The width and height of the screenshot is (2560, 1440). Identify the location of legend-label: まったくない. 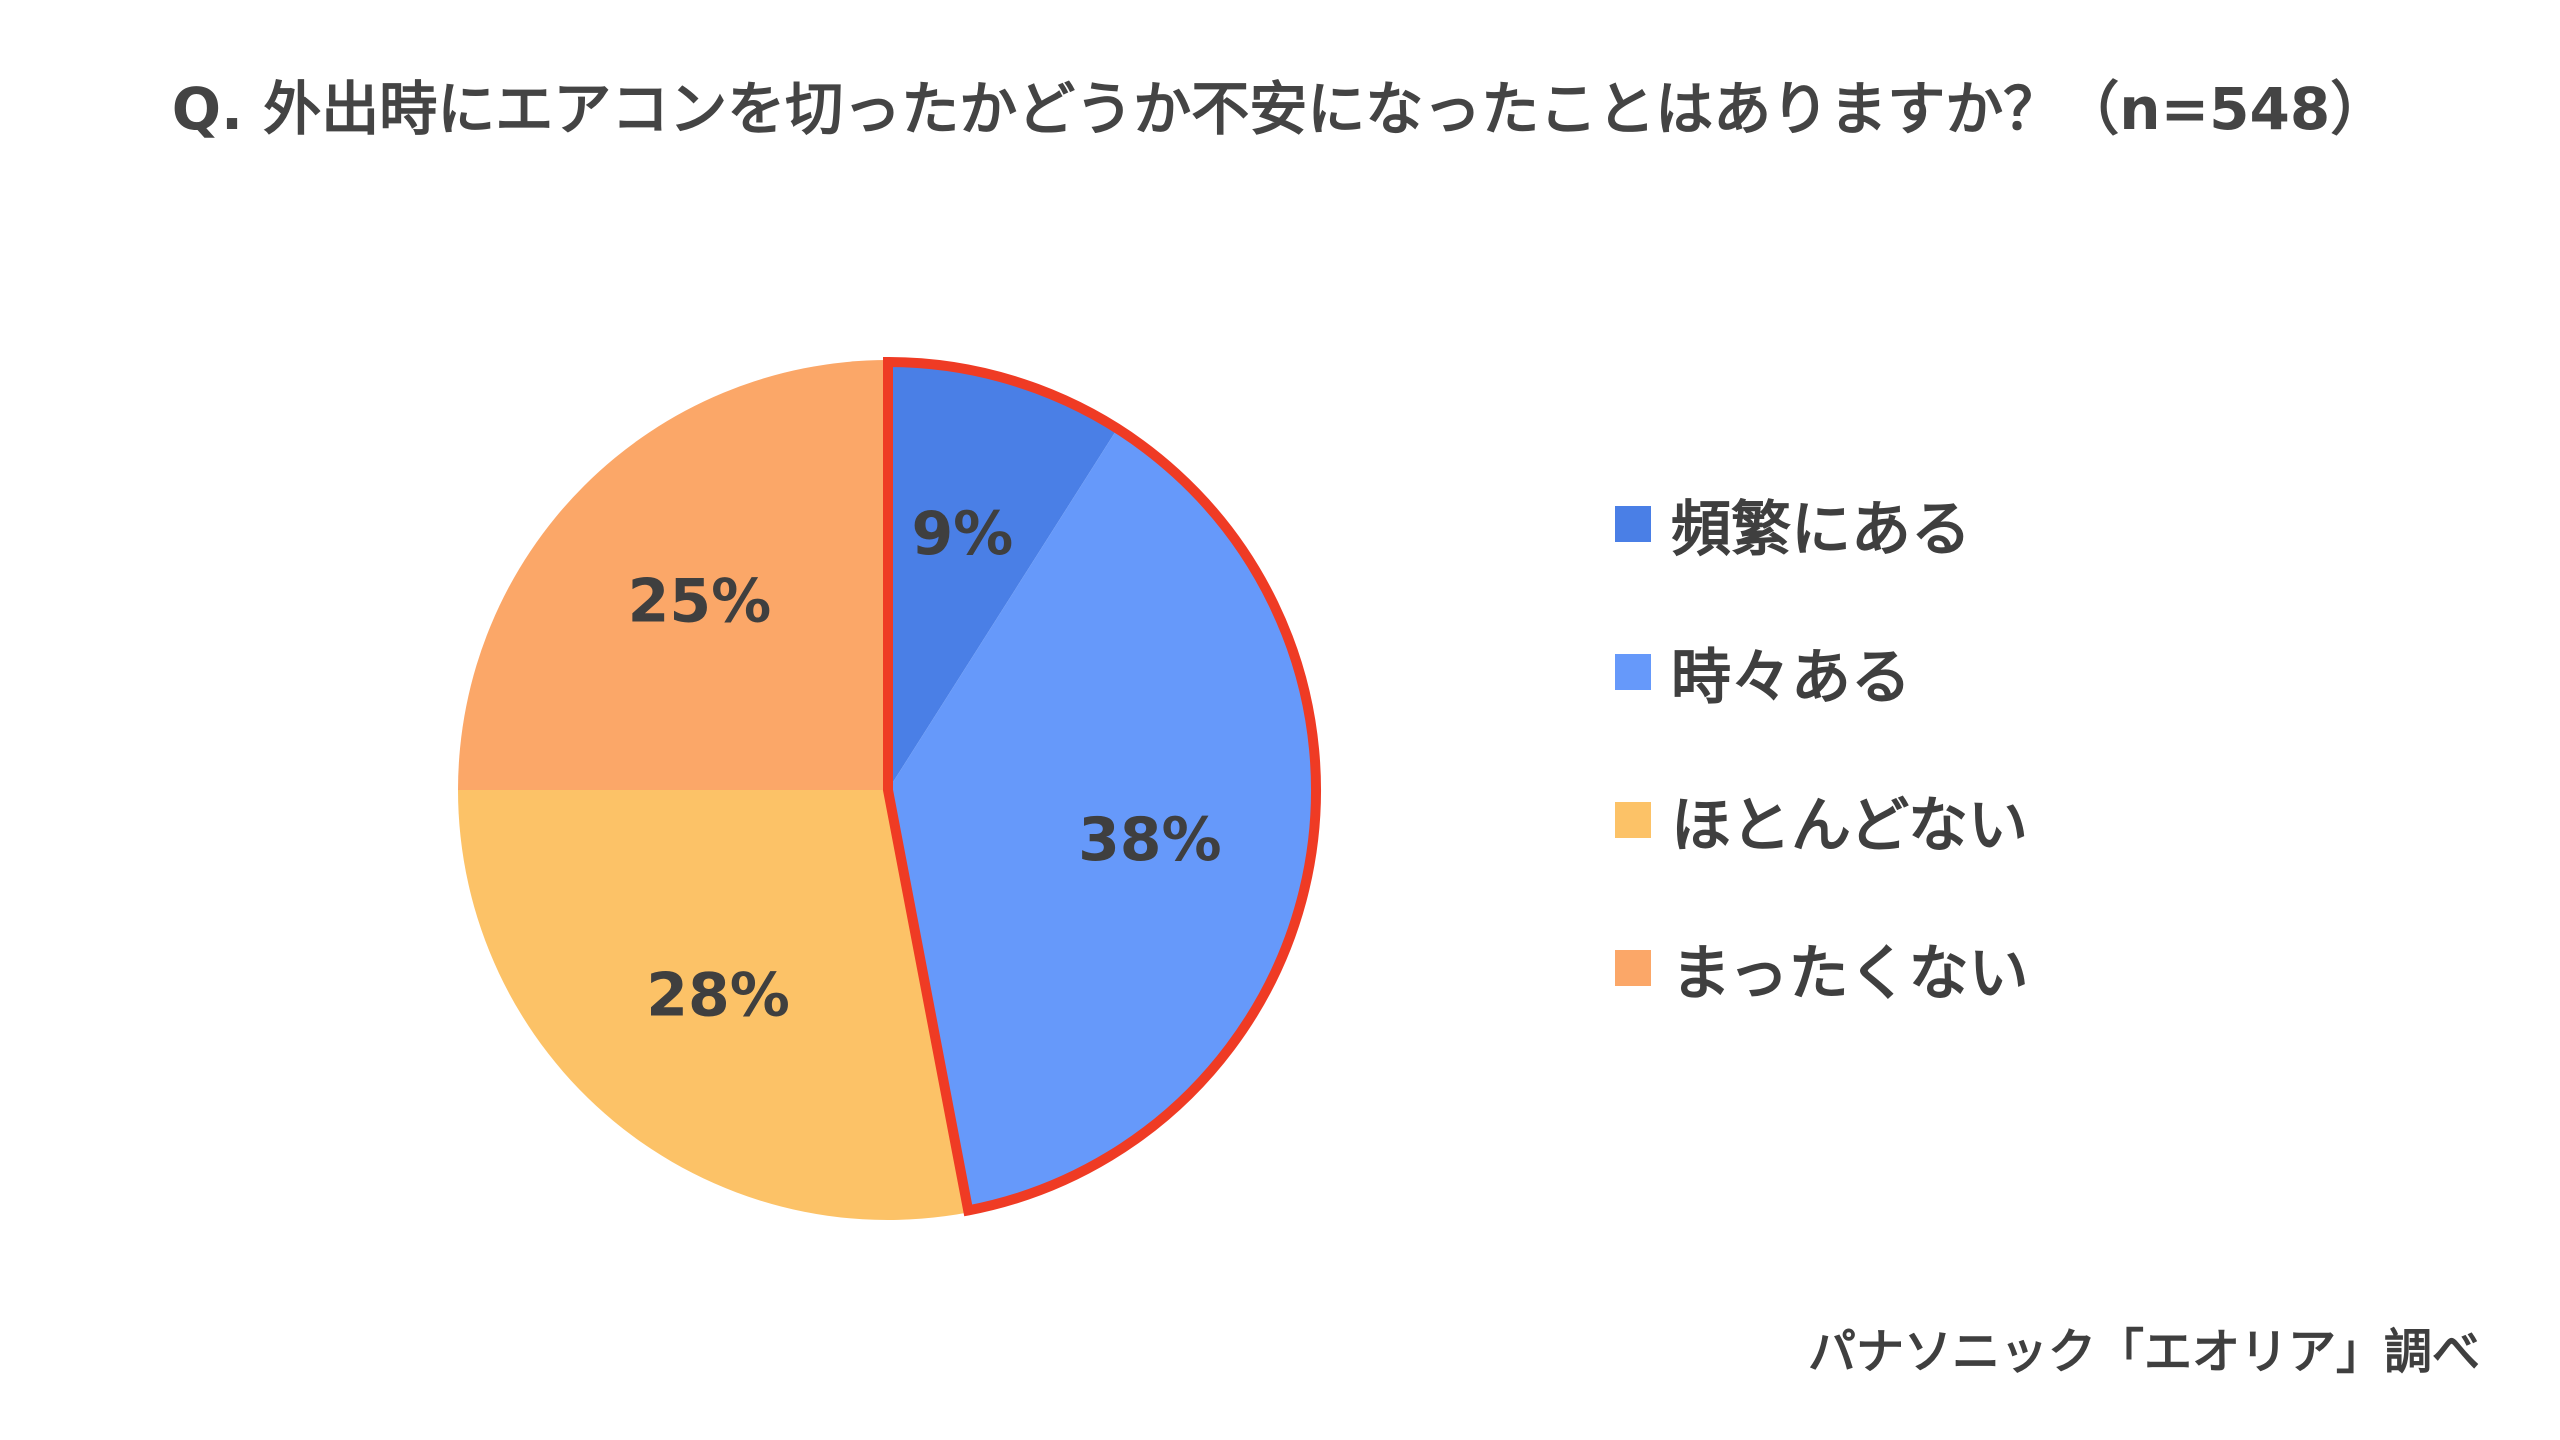
(1850, 973).